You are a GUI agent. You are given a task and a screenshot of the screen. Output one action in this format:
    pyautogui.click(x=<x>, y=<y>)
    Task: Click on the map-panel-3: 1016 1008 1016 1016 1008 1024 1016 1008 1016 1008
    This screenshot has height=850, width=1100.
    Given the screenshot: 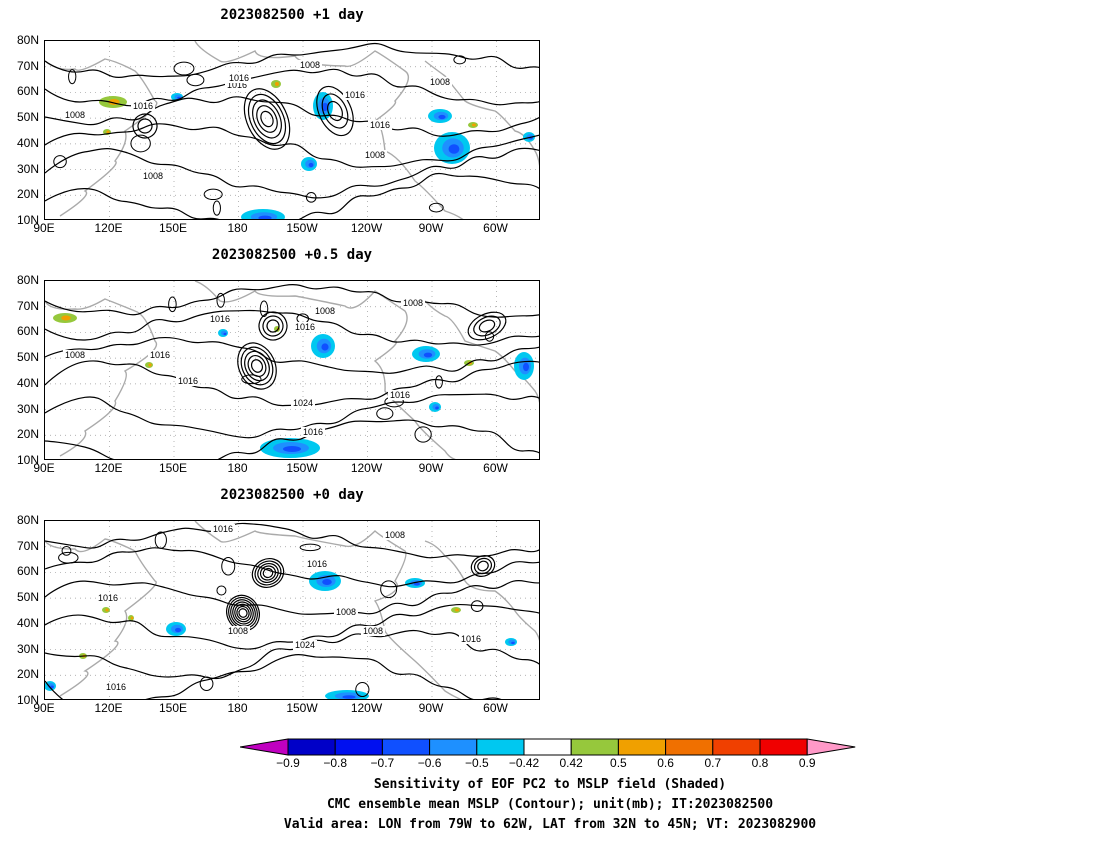 What is the action you would take?
    pyautogui.click(x=292, y=610)
    